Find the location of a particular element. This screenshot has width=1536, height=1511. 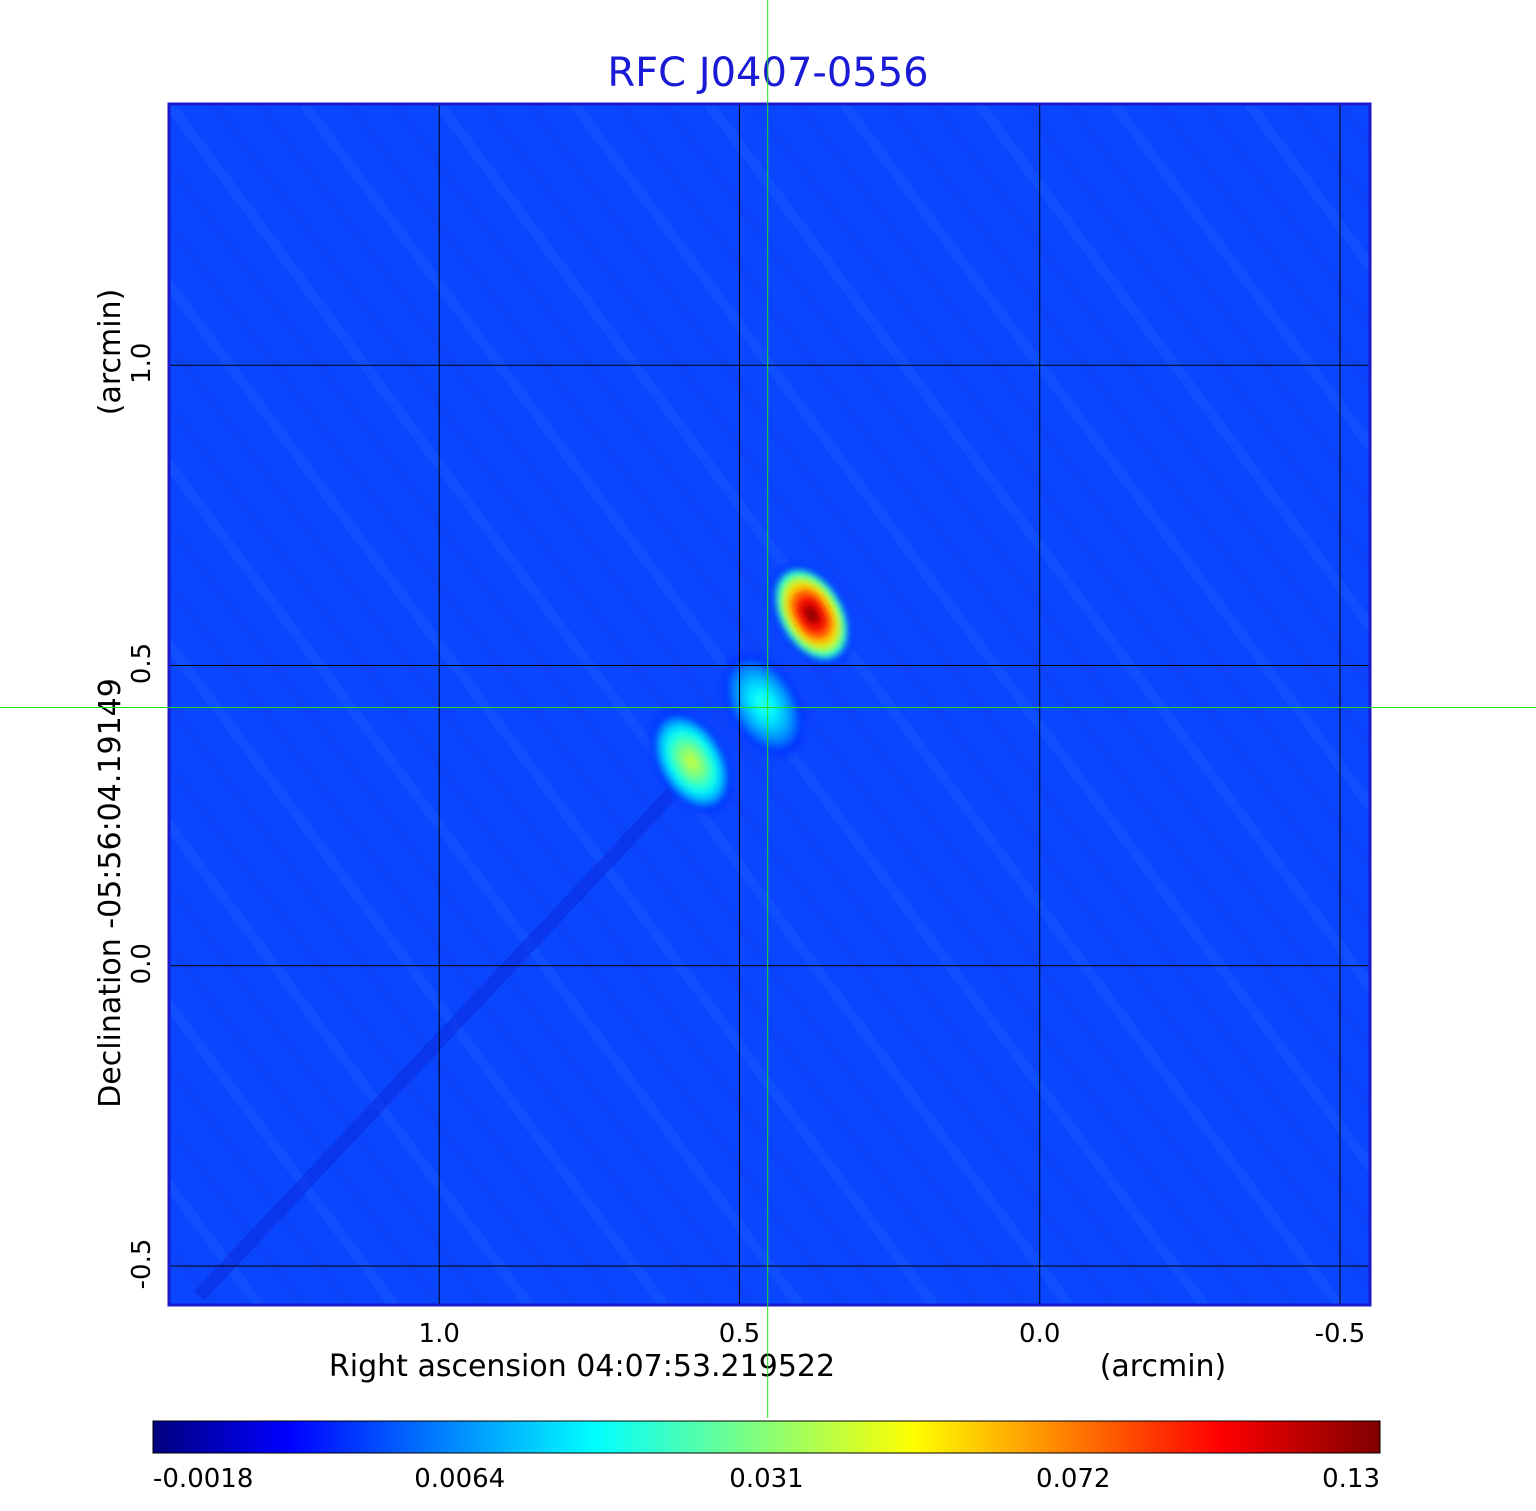

x-axis-label: Right ascension 04:07:53.219522 is located at coordinates (582, 1366).